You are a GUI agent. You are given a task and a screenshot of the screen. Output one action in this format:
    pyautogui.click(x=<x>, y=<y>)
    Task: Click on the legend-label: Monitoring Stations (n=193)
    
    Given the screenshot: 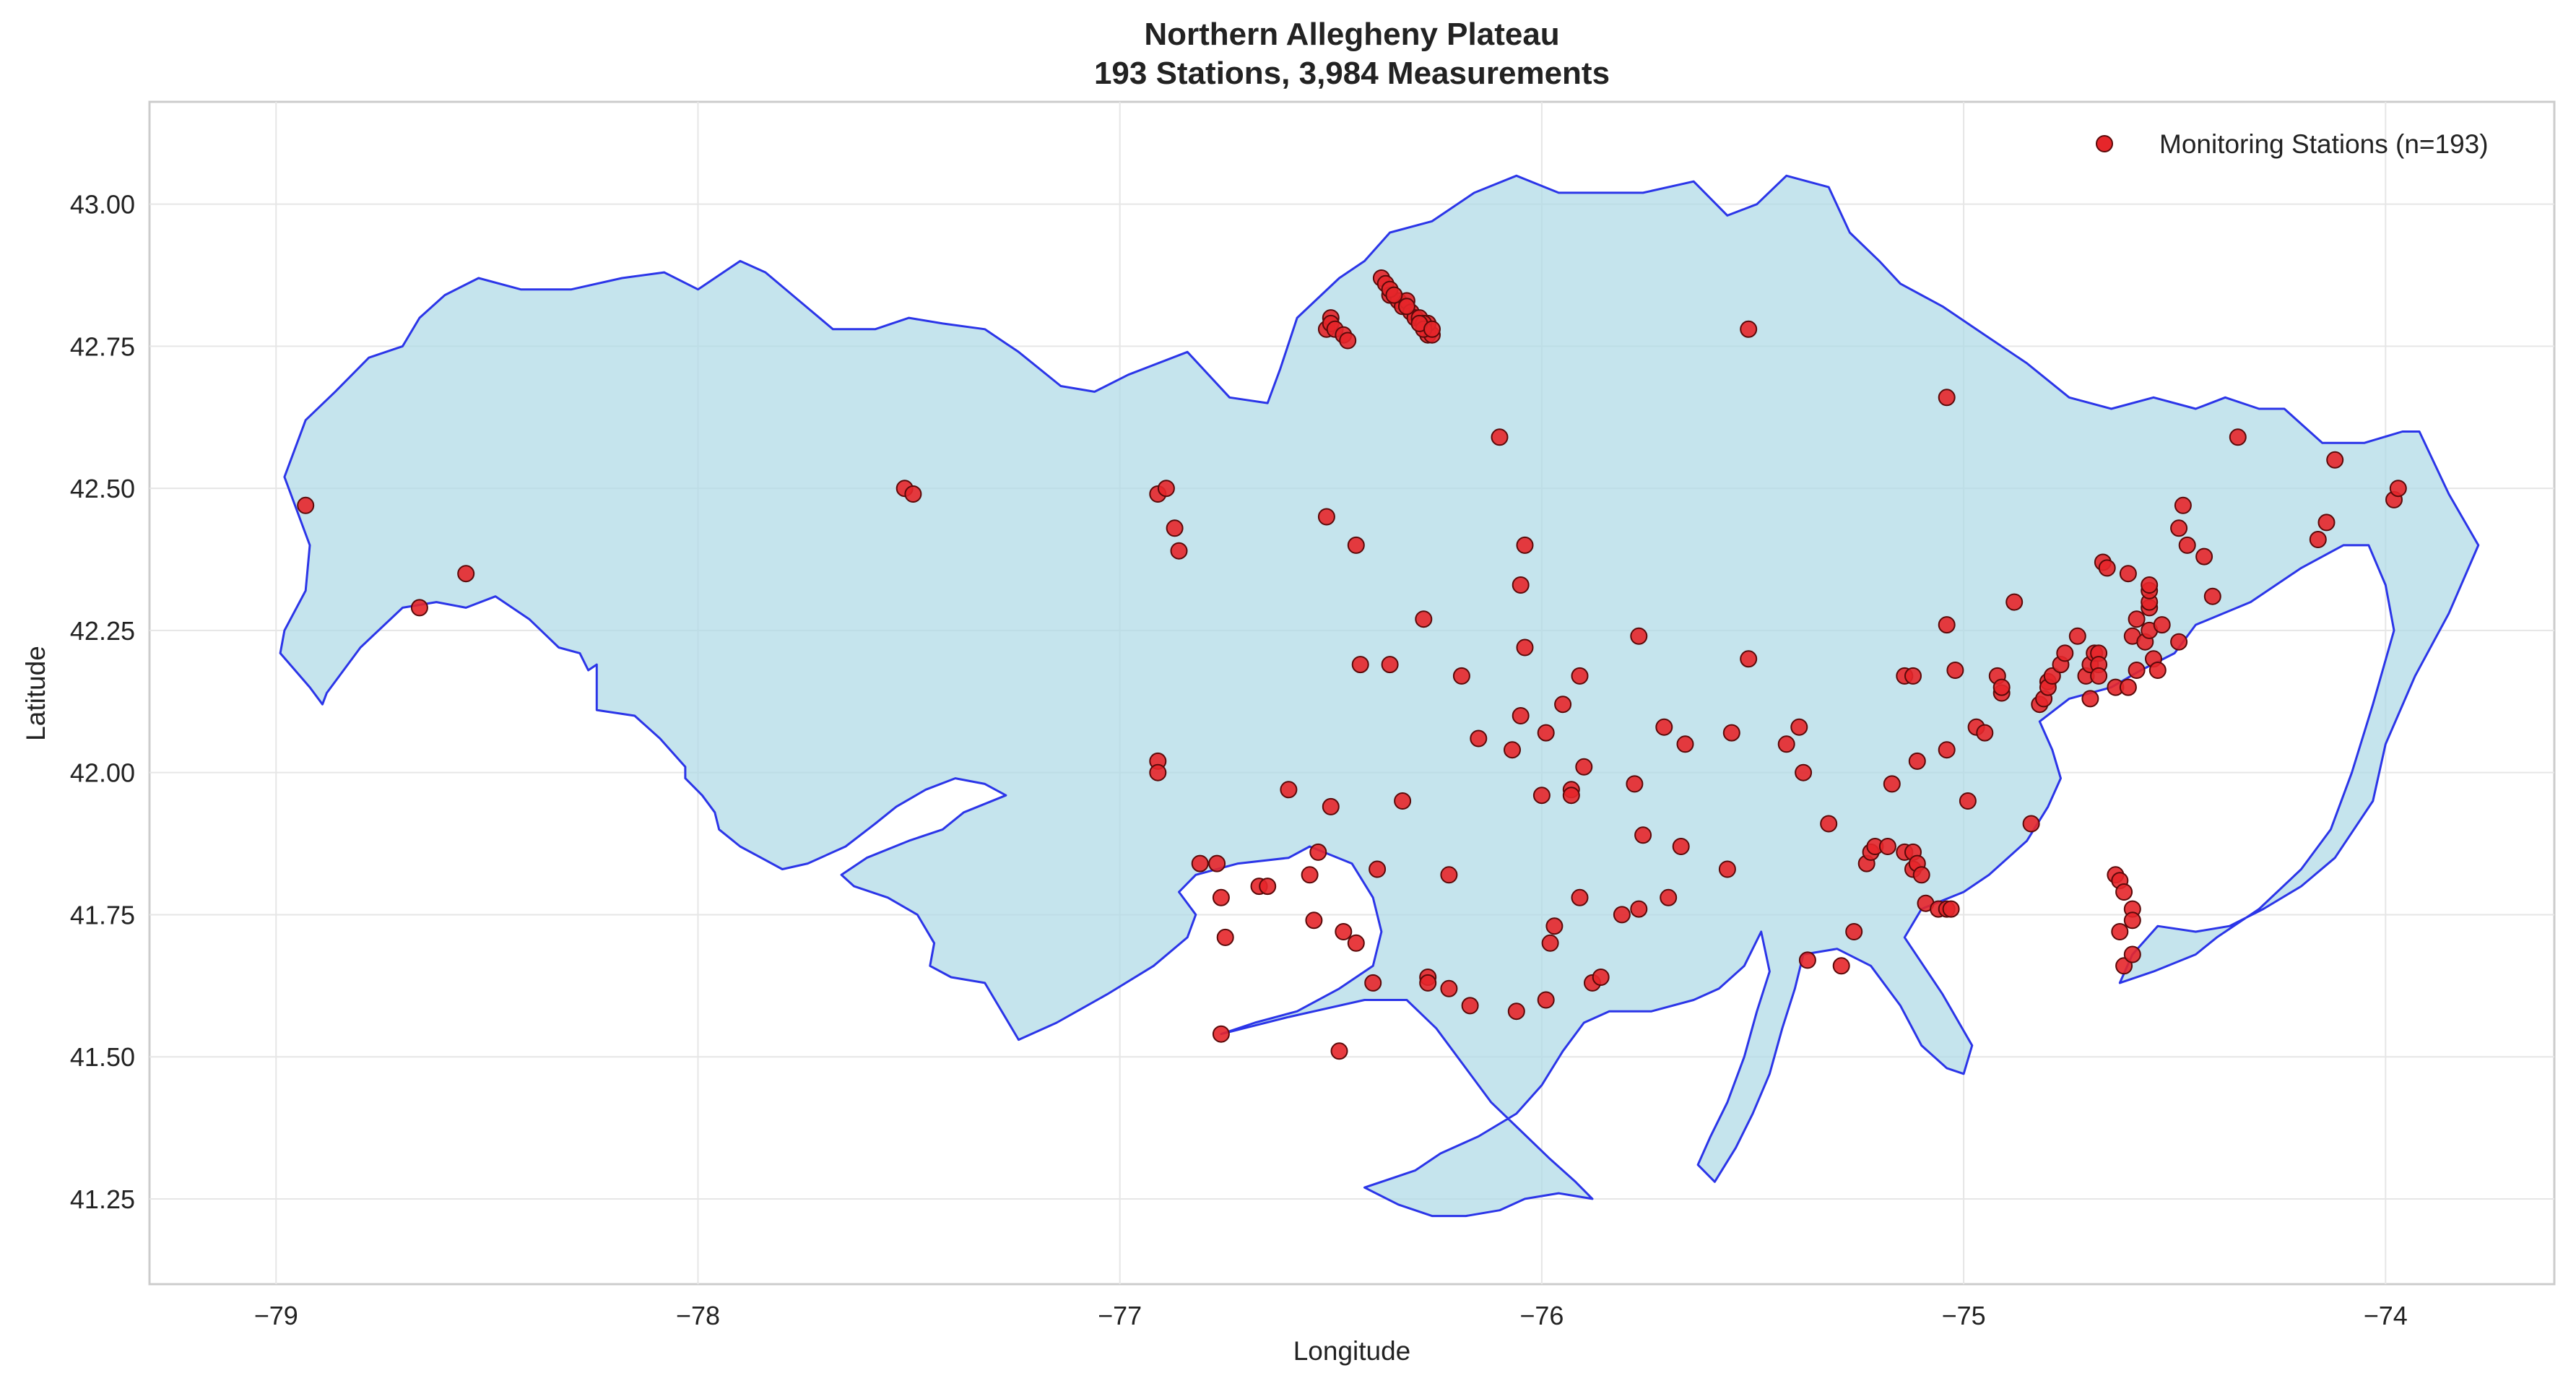 What is the action you would take?
    pyautogui.click(x=2324, y=144)
    